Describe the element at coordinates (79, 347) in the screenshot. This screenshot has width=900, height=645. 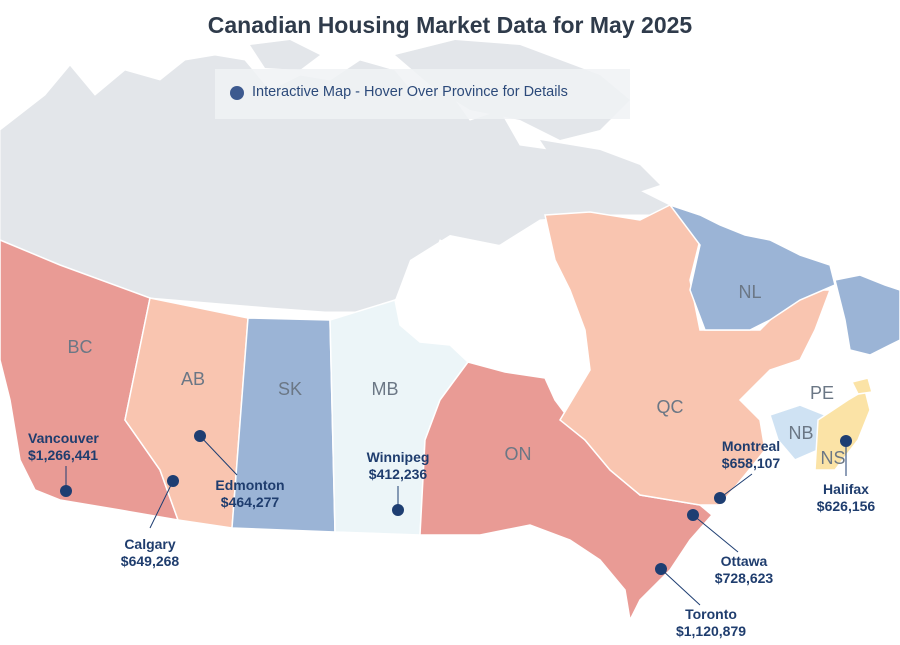
I see `label-bc: BC` at that location.